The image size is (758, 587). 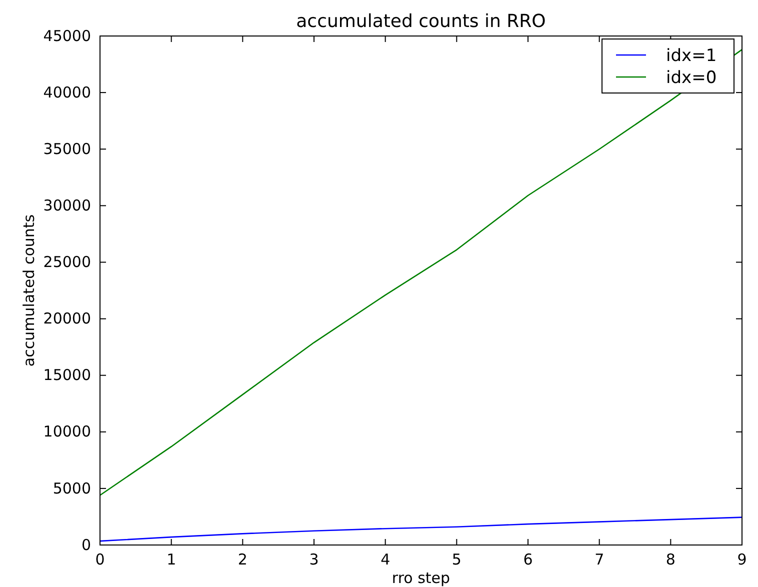 I want to click on y-tick-label: 15000, so click(x=67, y=375).